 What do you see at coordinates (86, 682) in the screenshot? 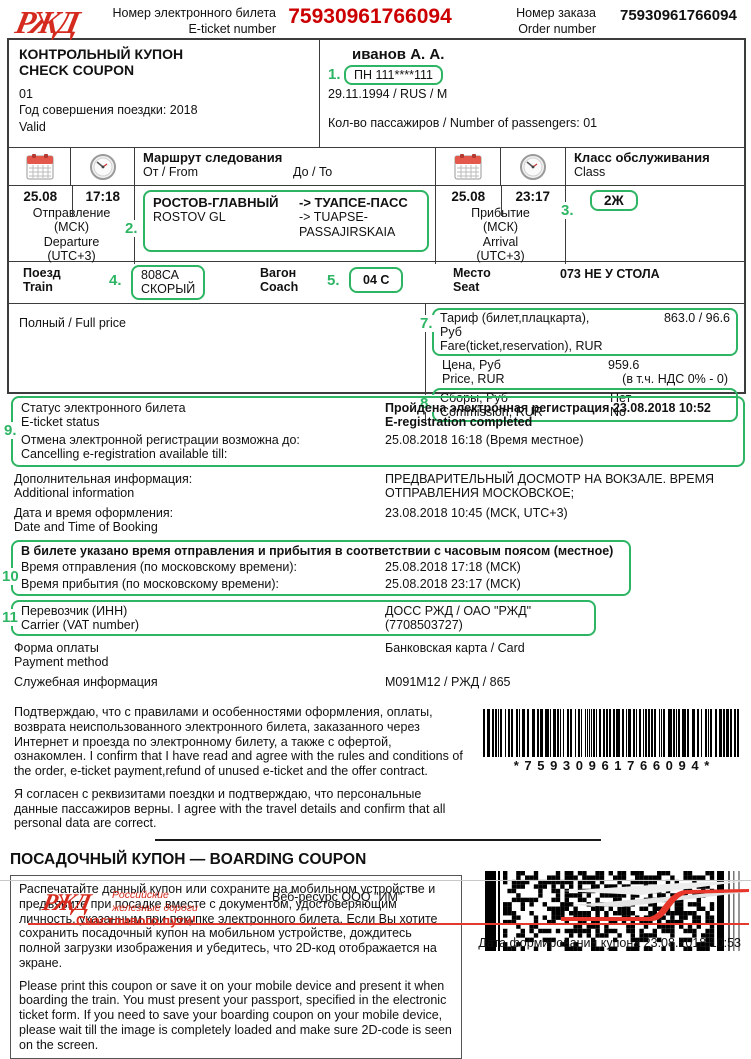
I see `service-info-label: Служебная информация` at bounding box center [86, 682].